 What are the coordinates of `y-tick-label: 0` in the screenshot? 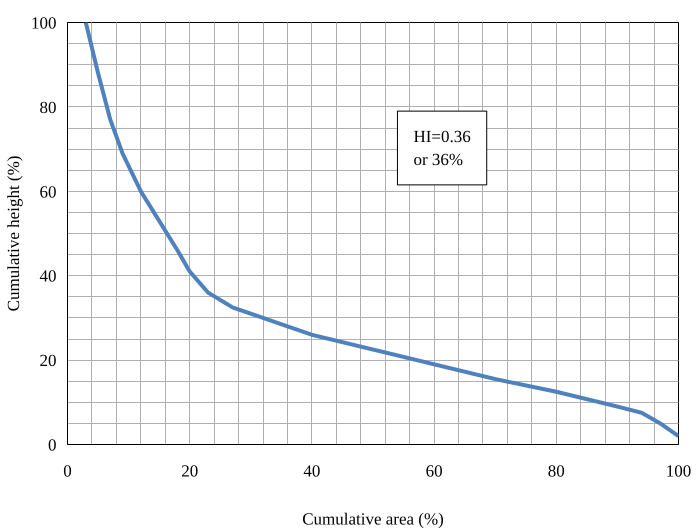 It's located at (52, 445).